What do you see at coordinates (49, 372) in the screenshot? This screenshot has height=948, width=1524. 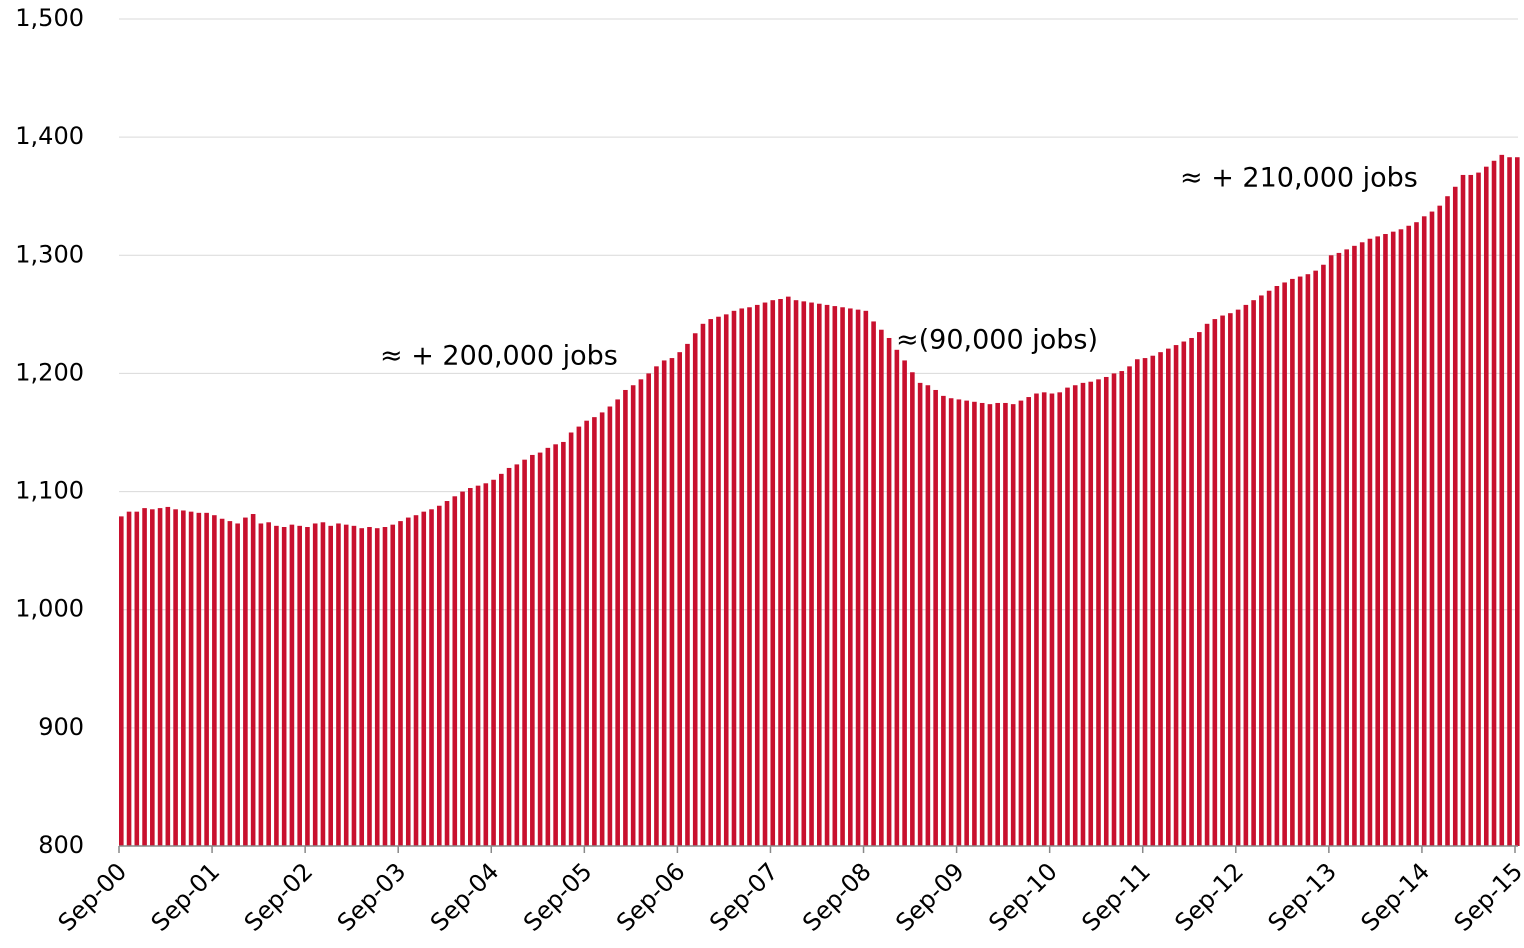 I see `y-tick-label: 1,200` at bounding box center [49, 372].